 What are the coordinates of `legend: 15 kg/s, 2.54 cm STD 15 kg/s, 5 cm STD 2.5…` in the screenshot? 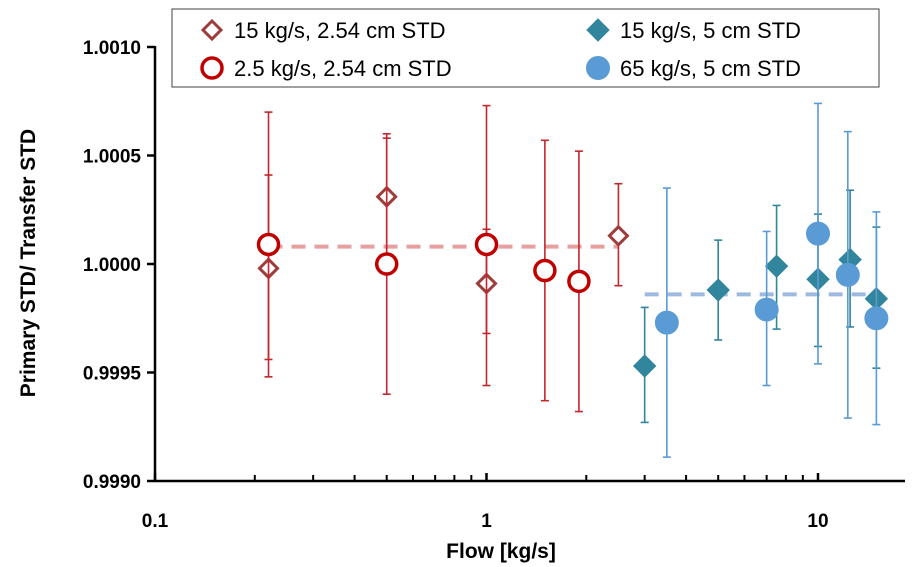 It's located at (525, 48).